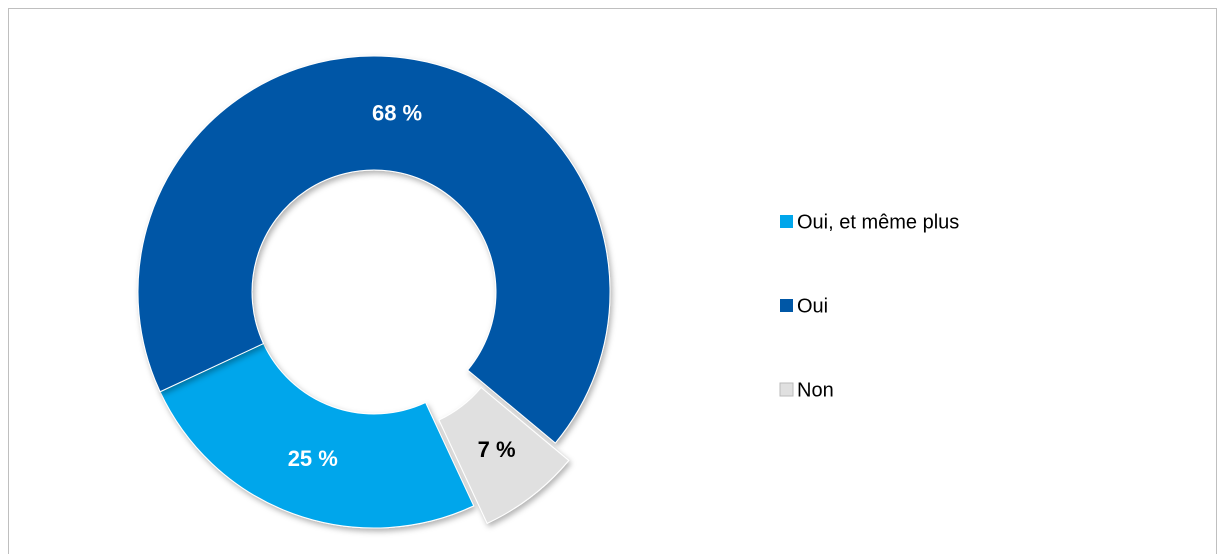  I want to click on legend-label: Oui, so click(812, 306).